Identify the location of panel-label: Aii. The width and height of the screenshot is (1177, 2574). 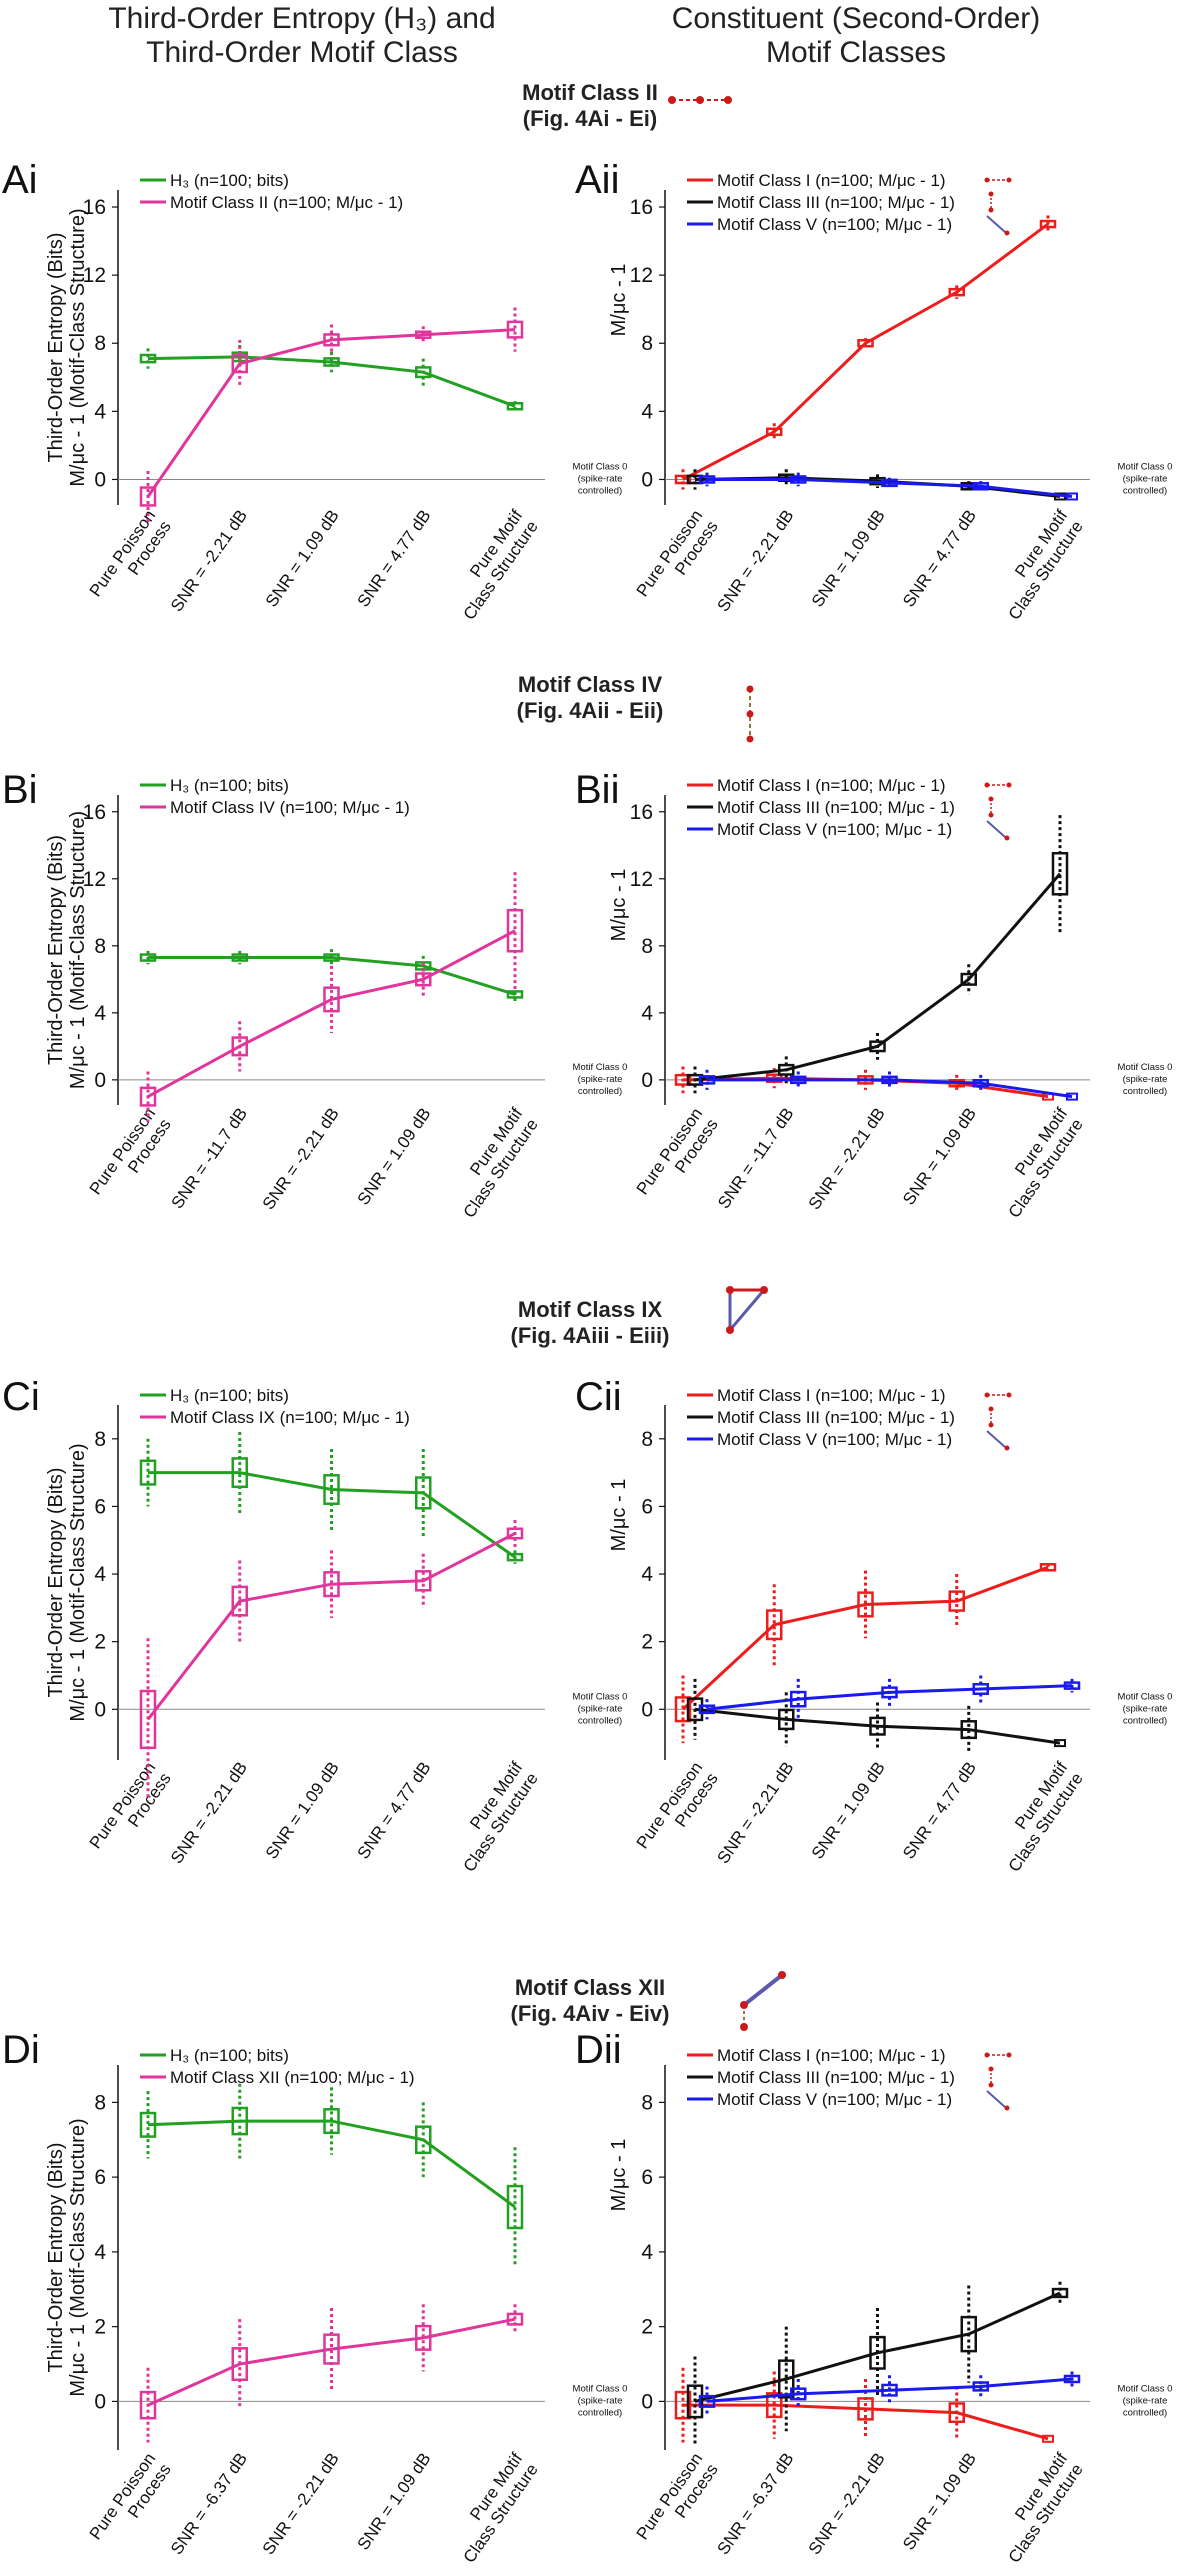
(597, 180).